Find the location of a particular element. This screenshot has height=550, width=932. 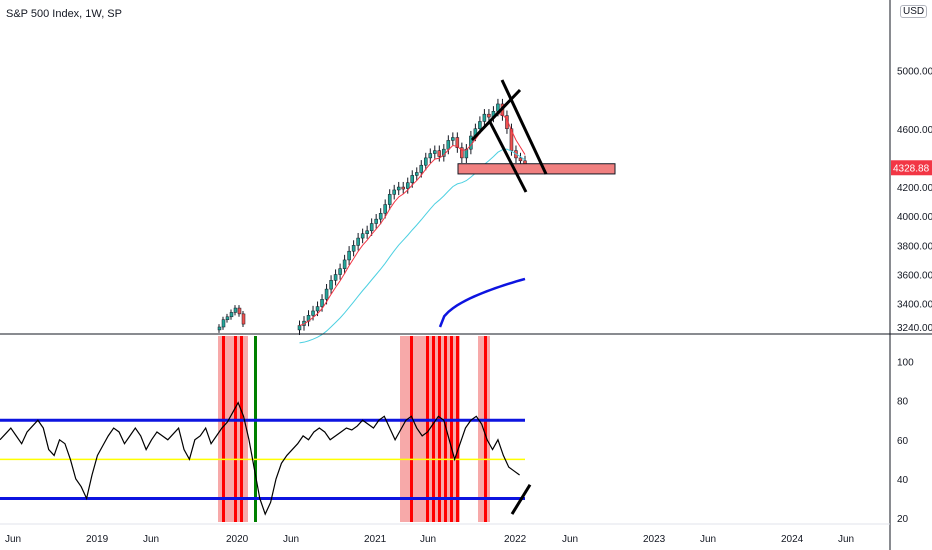

rsi-tick-label: 60 is located at coordinates (903, 441).